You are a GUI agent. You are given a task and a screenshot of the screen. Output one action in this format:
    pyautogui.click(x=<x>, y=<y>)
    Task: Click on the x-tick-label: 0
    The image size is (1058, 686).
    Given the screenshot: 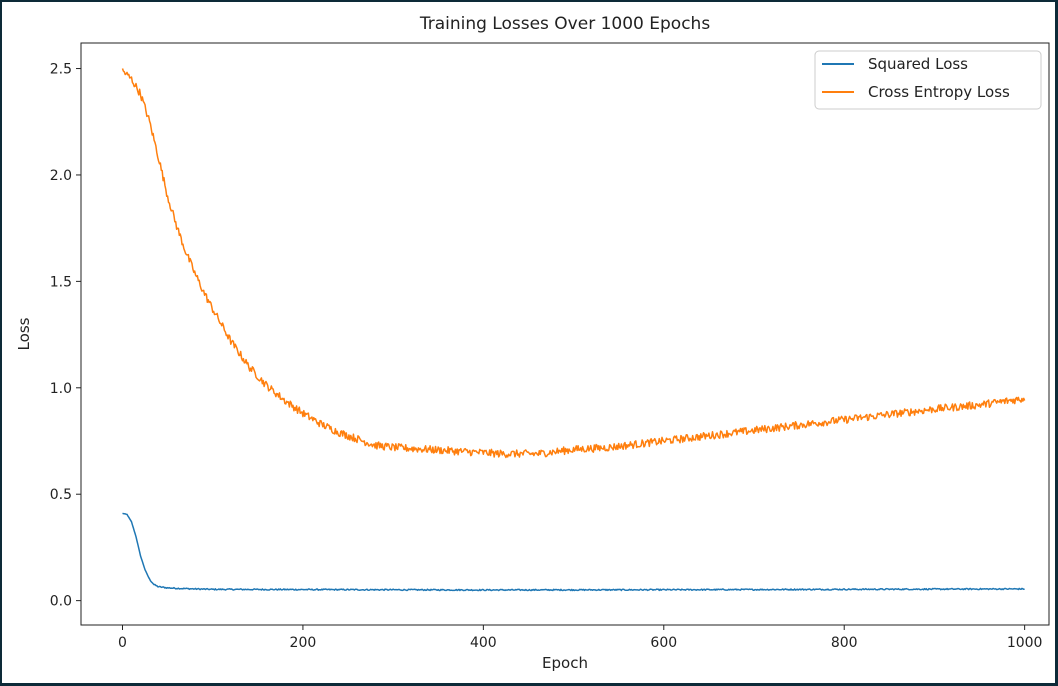 What is the action you would take?
    pyautogui.click(x=122, y=643)
    